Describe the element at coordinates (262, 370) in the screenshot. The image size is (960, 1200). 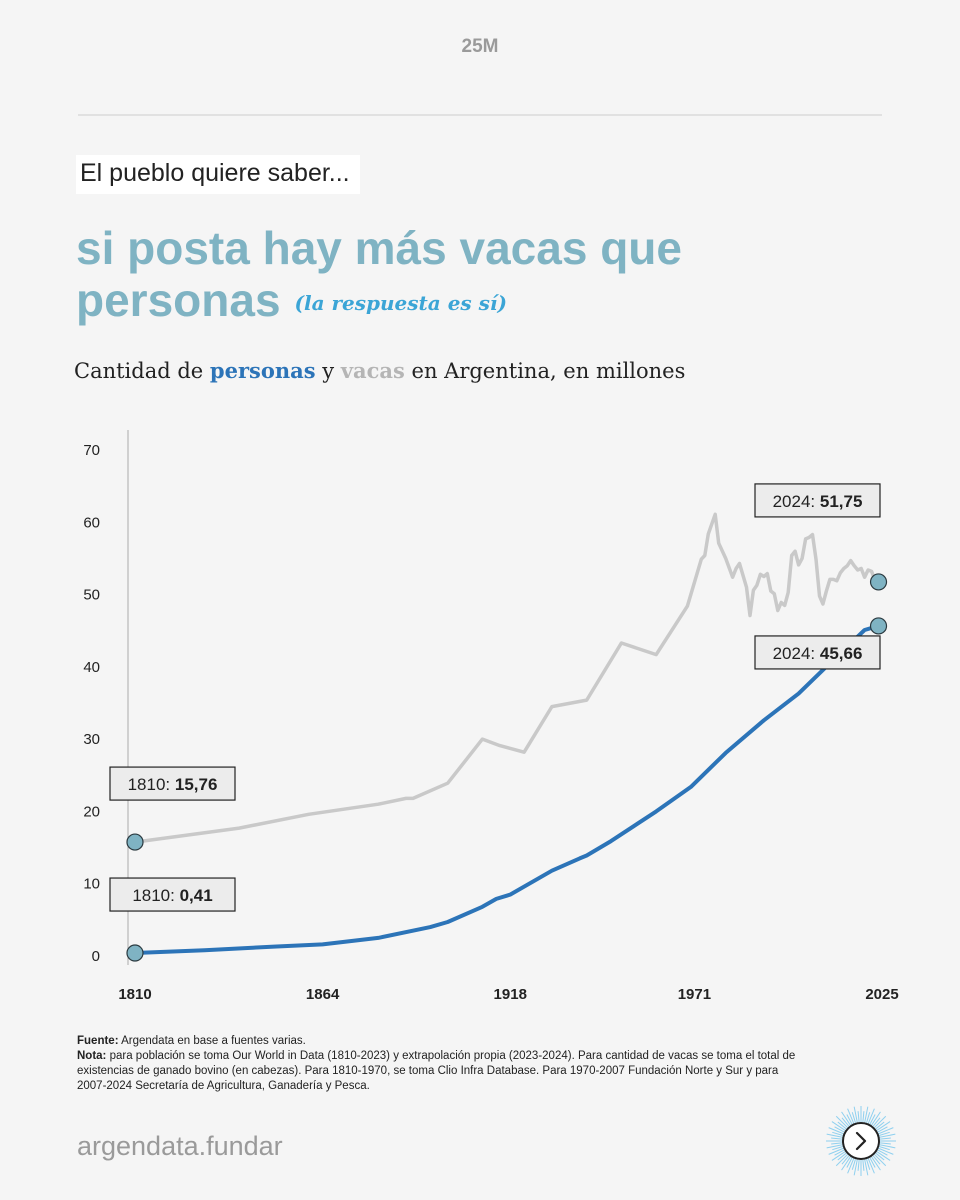
I see `subtitle-personas: personas` at that location.